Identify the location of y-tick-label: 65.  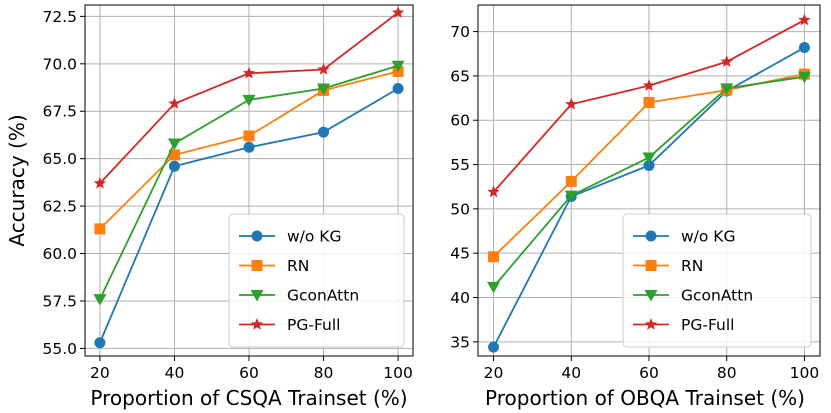
(460, 76).